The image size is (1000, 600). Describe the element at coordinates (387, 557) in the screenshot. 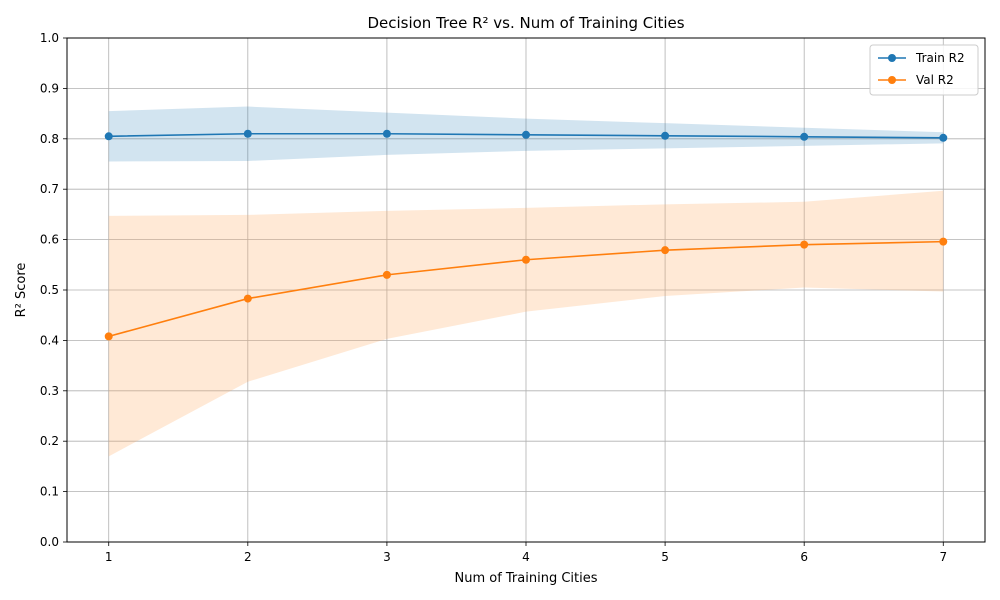

I see `x-tick-label: 3` at that location.